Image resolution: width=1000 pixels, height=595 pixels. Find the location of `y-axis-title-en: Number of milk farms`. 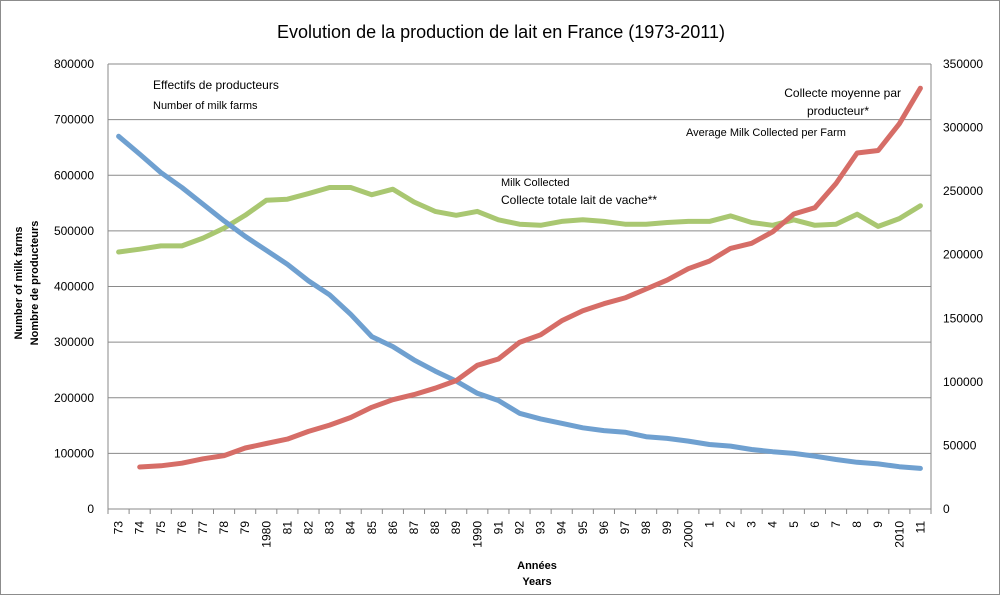

y-axis-title-en: Number of milk farms is located at coordinates (19, 282).